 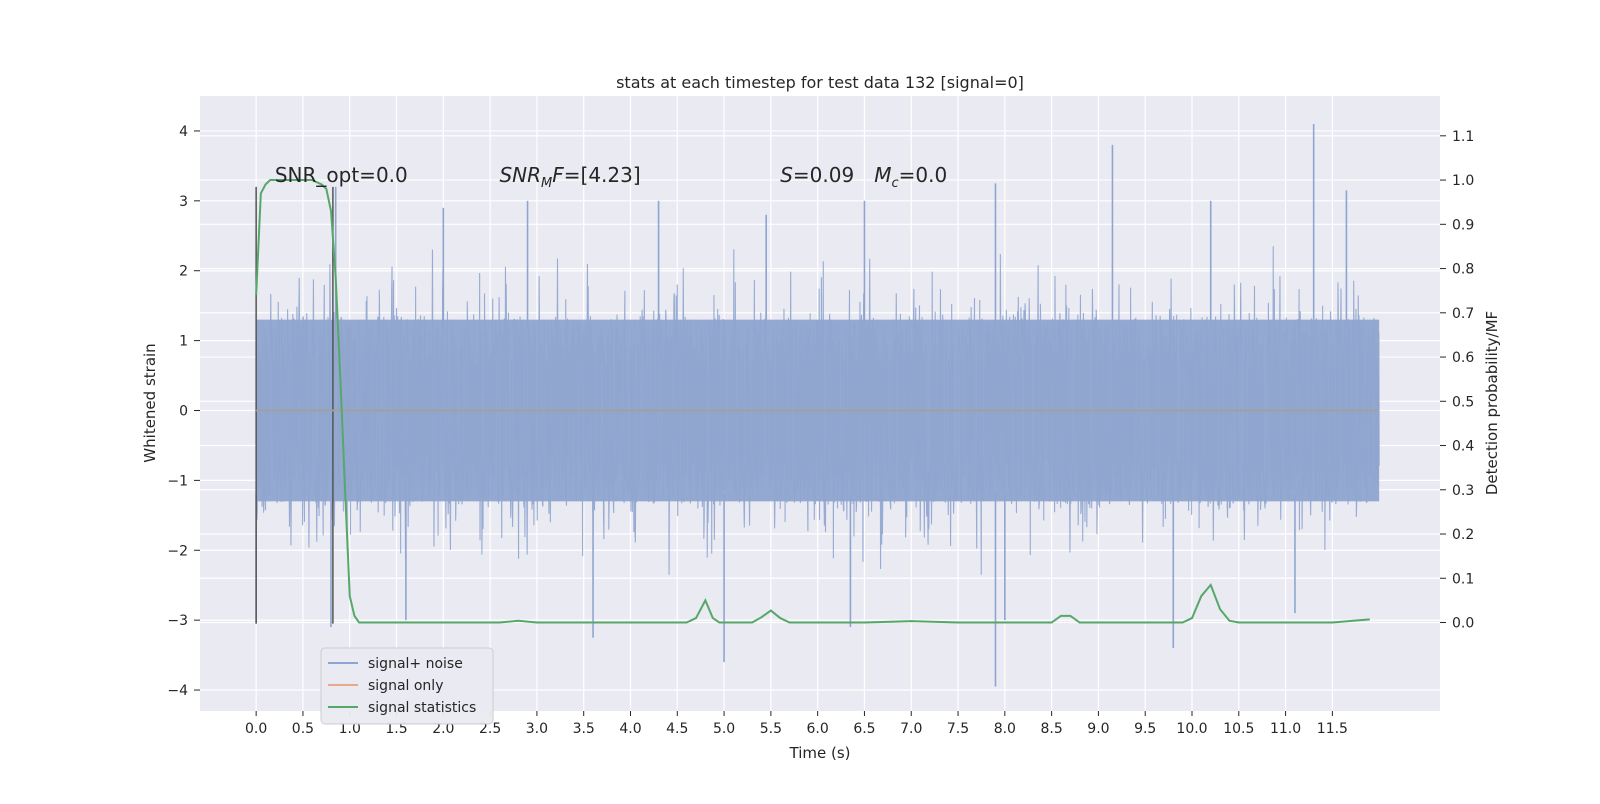 I want to click on y-tick-label: −3, so click(x=177, y=621).